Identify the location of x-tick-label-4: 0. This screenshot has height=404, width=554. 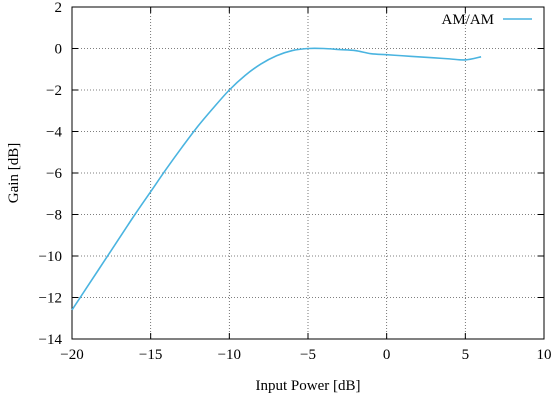
(387, 355).